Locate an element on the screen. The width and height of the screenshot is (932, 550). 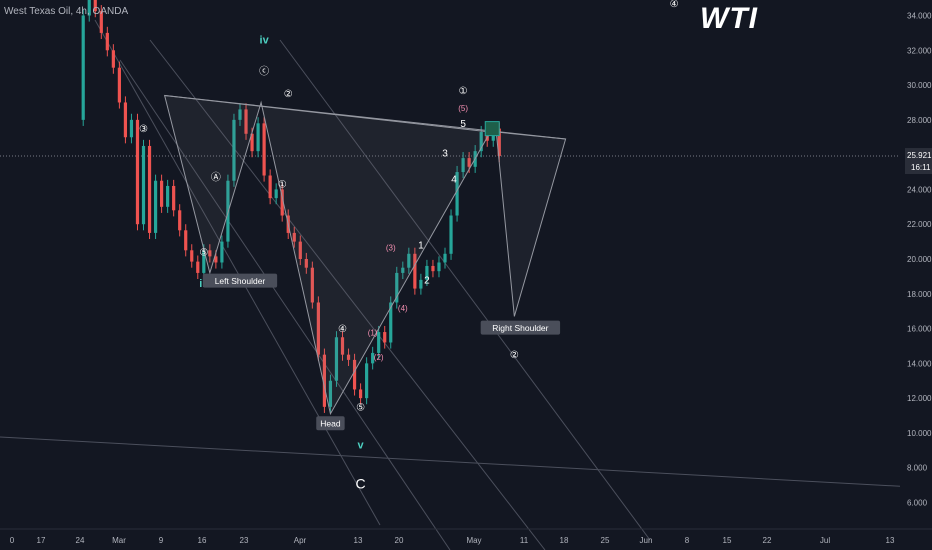
x-tick-label: 24 is located at coordinates (80, 540).